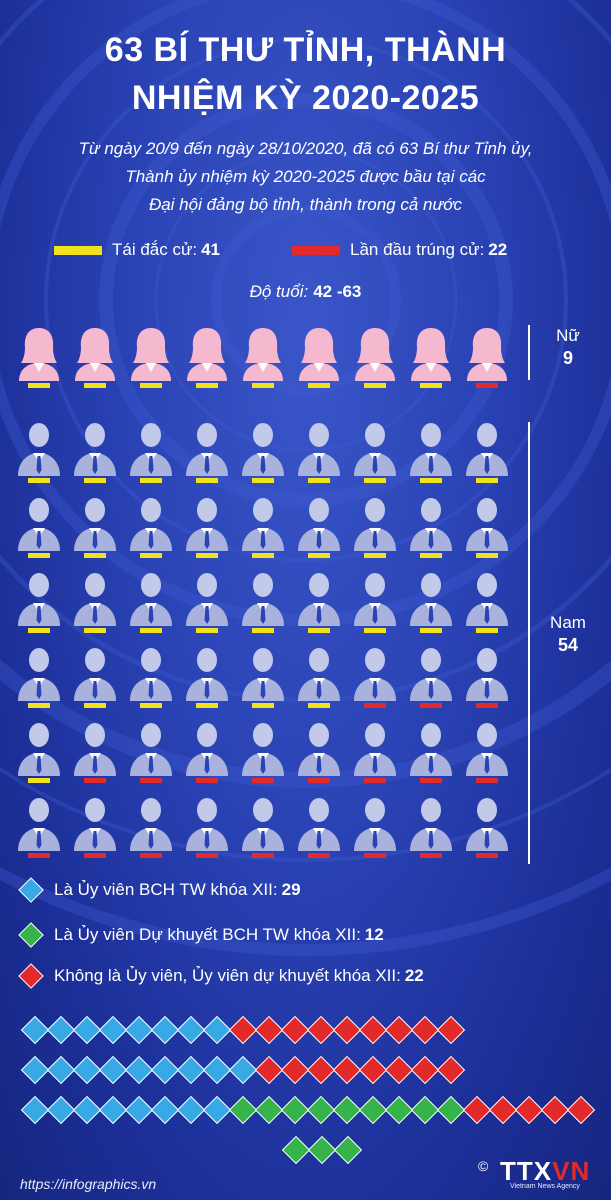 This screenshot has height=1200, width=611. I want to click on legend-first-value: 22, so click(498, 249).